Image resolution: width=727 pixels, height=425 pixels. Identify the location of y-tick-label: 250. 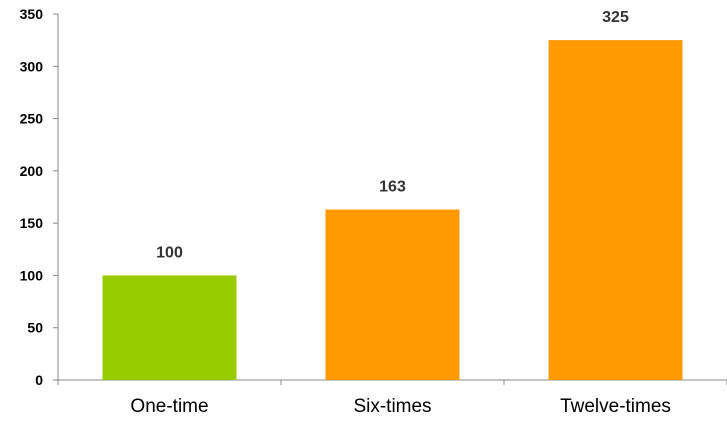
(32, 119).